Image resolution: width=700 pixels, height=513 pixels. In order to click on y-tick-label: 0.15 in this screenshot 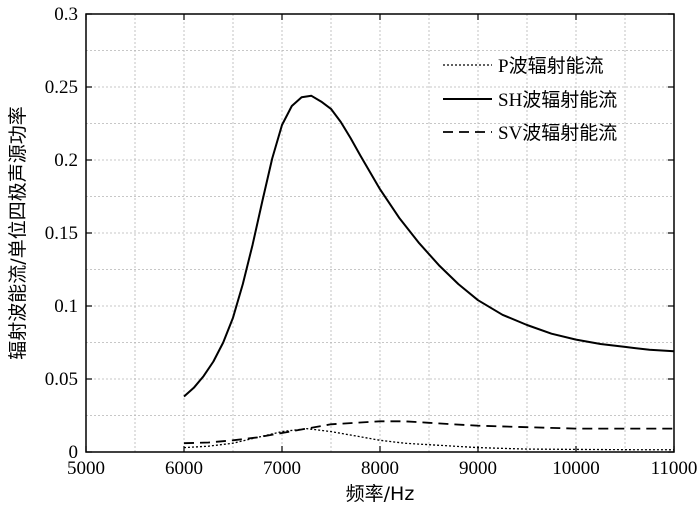, I will do `click(61, 233)`.